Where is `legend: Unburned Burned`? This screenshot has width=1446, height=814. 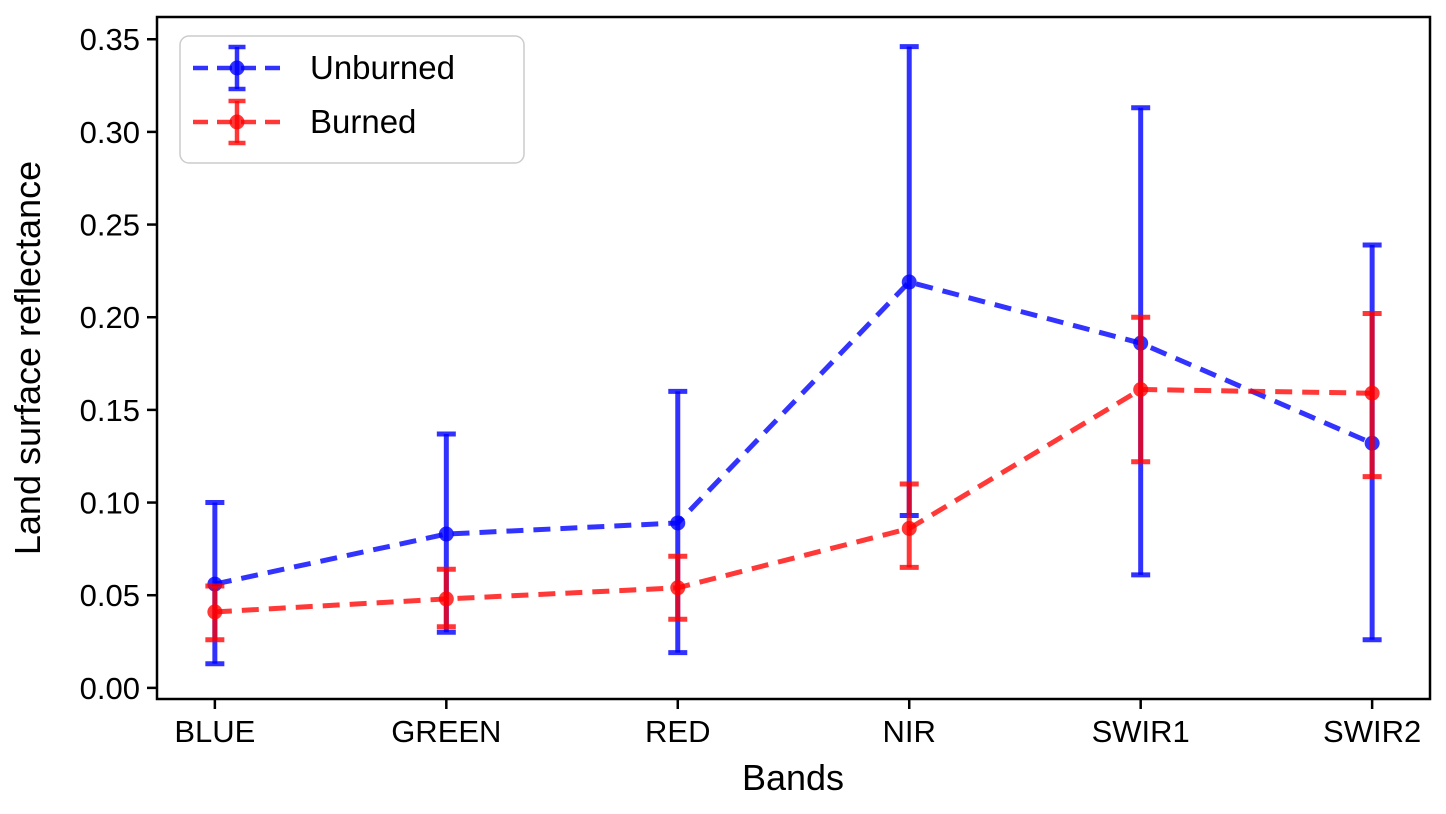 legend: Unburned Burned is located at coordinates (352, 99).